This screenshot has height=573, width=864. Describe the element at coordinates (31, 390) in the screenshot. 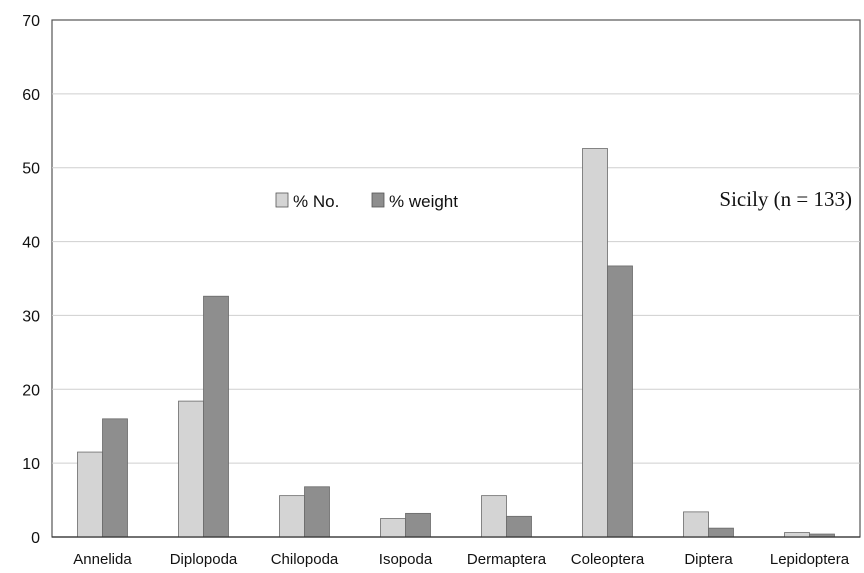

I see `y-tick-label: 20` at that location.